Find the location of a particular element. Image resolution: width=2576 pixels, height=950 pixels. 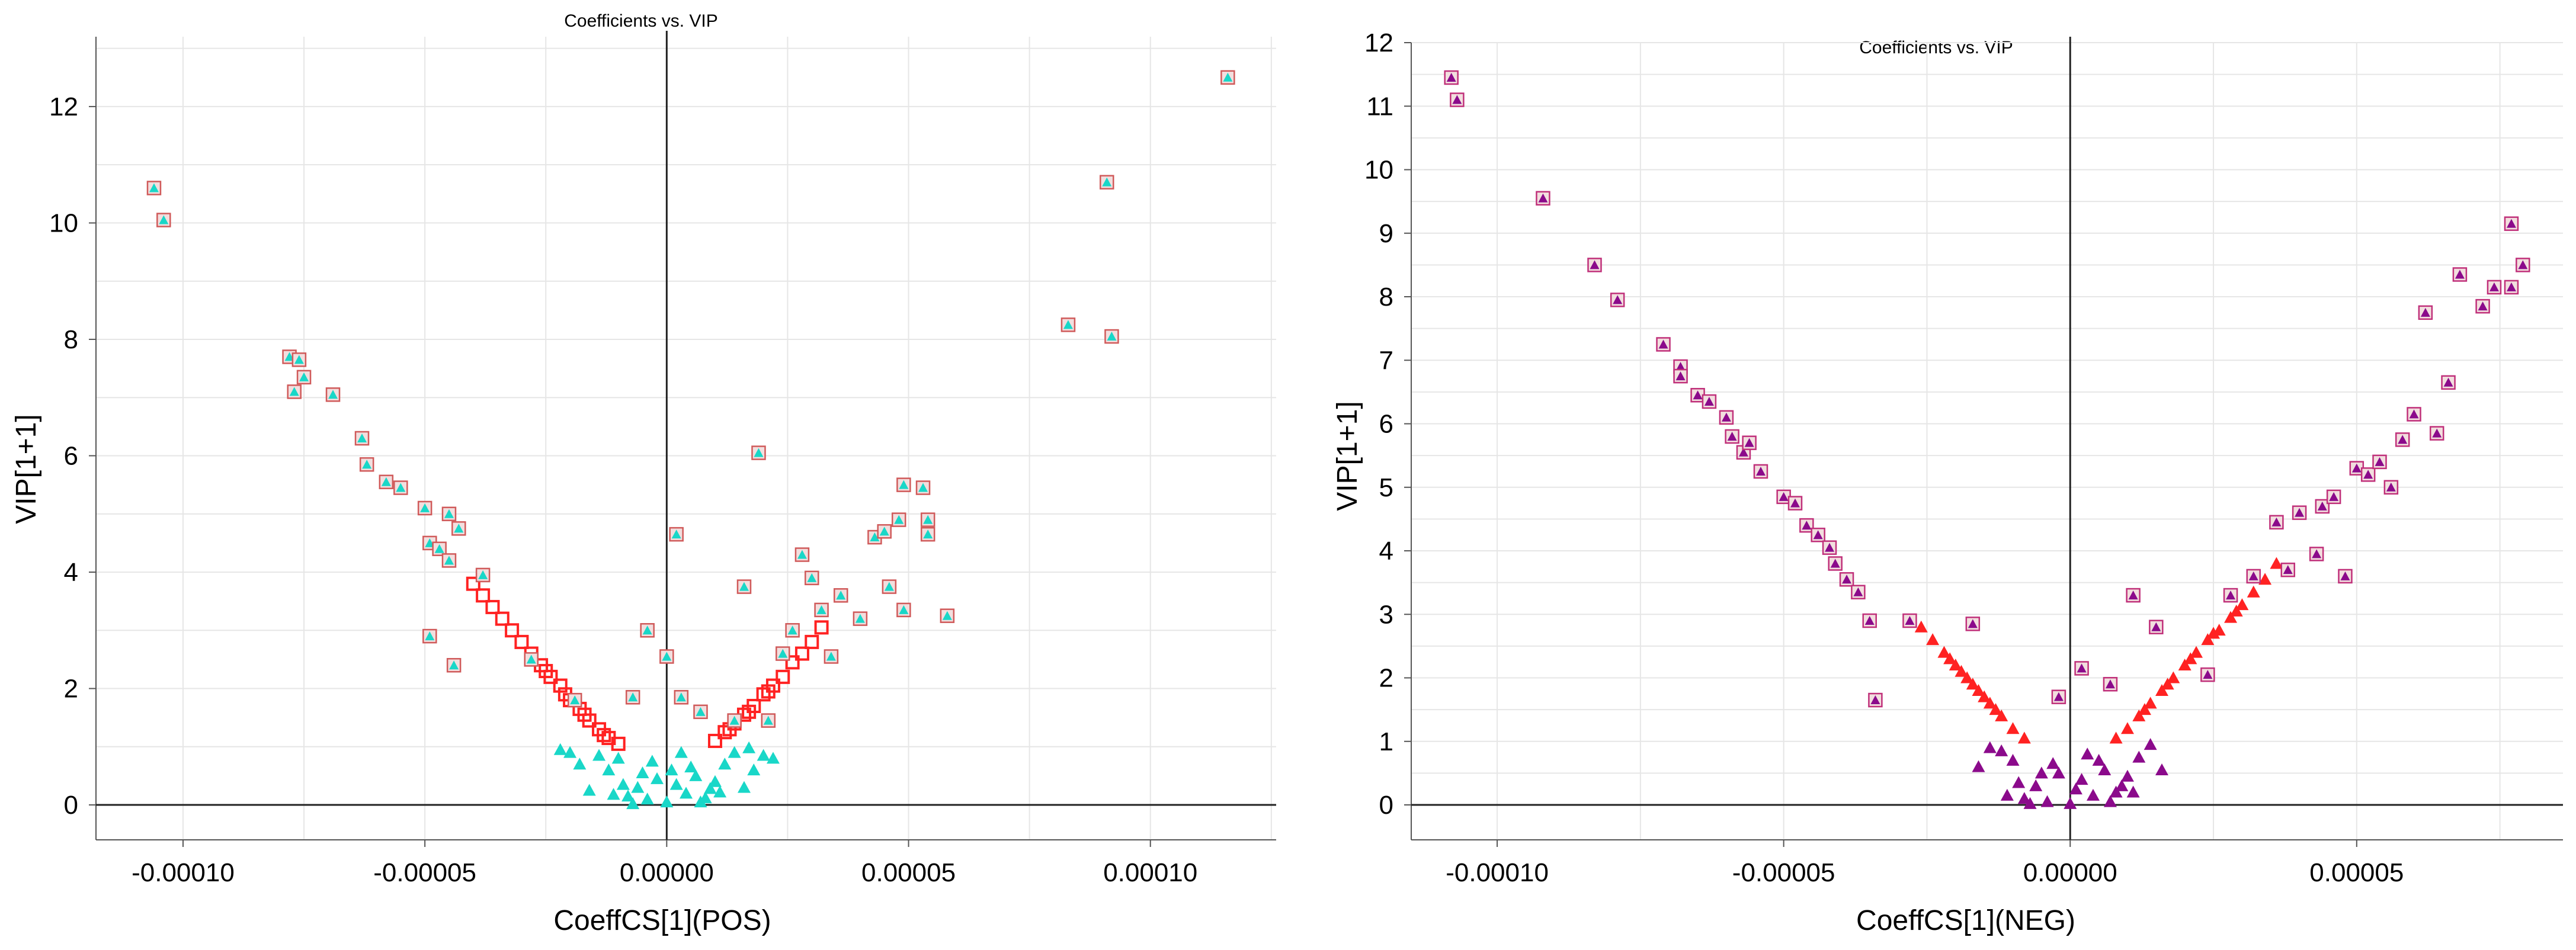

y-tick-label: 0 is located at coordinates (71, 805).